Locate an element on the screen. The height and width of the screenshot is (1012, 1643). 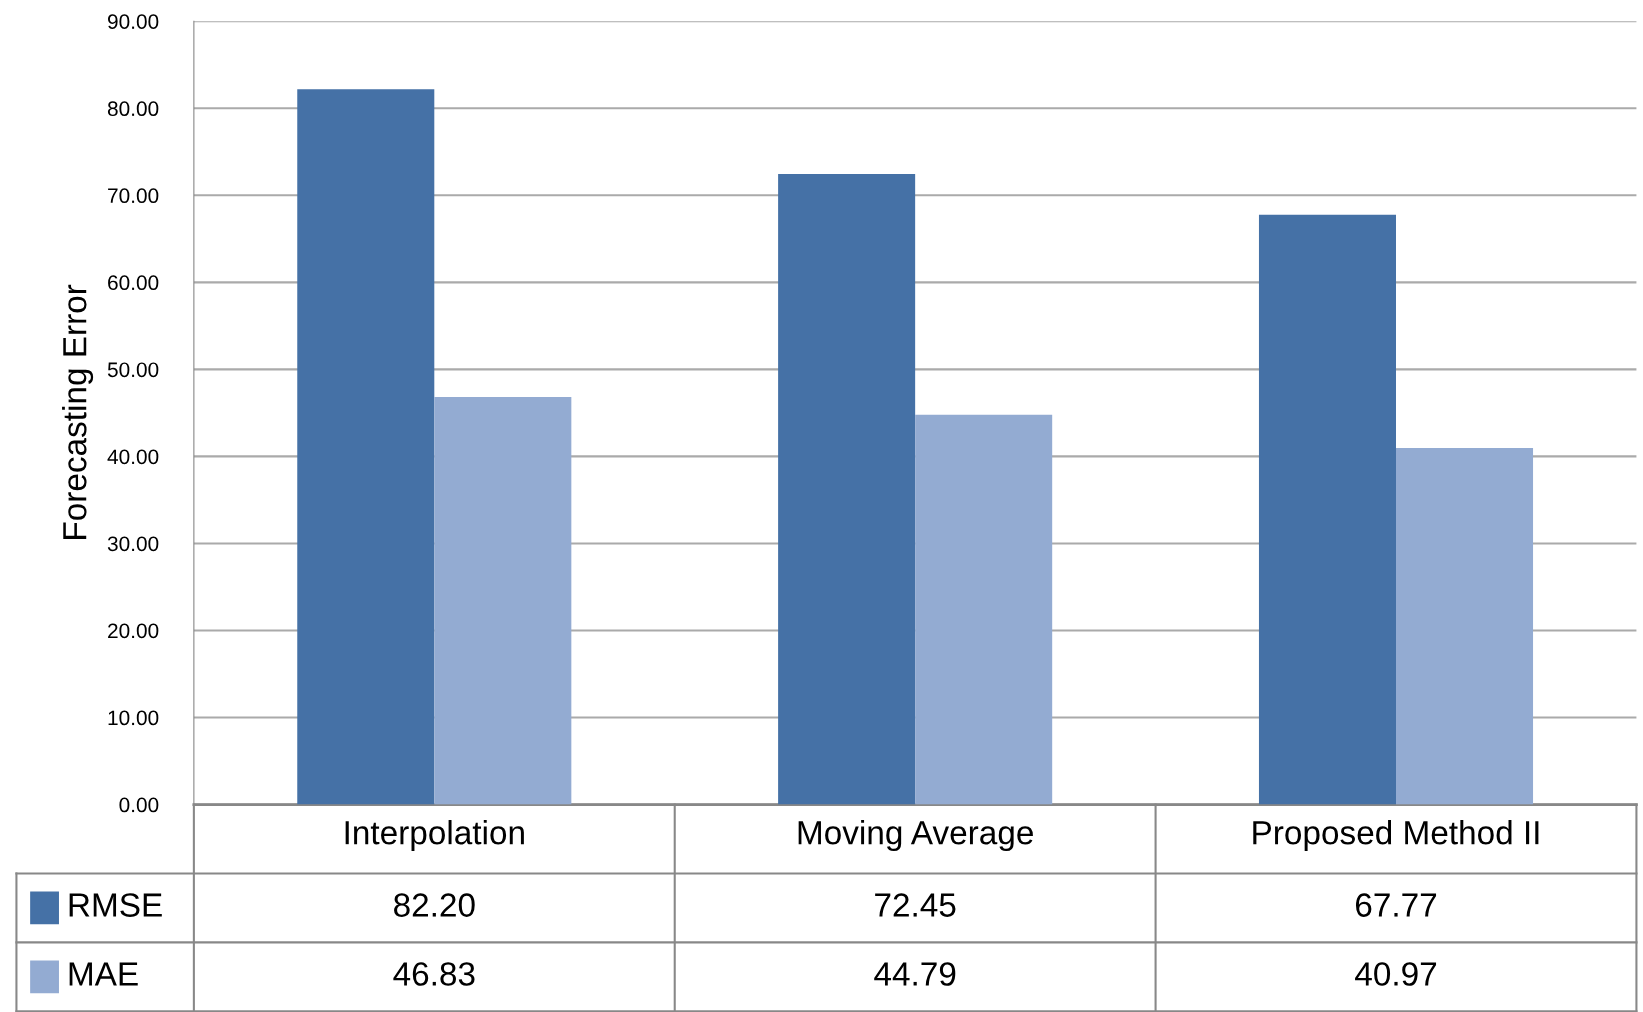
data-label: 46.83 is located at coordinates (434, 974).